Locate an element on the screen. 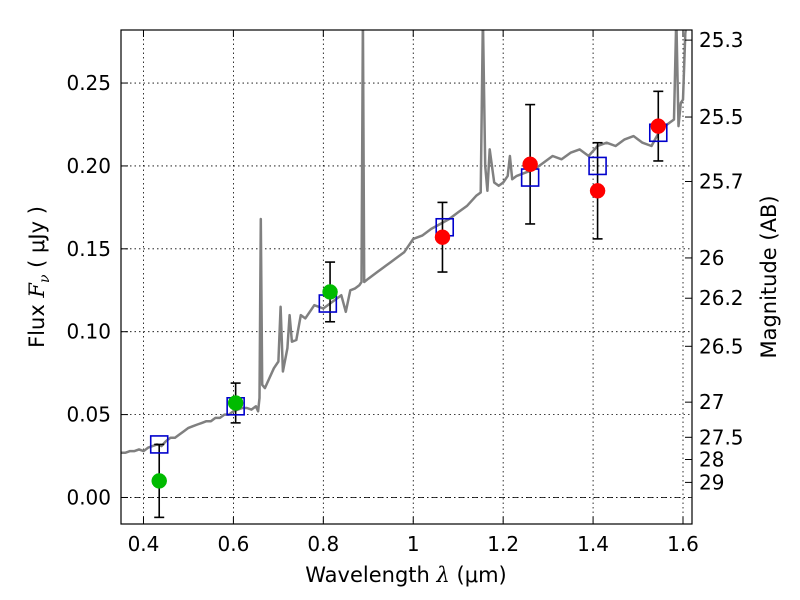  magnitude-tick-label: 25.7 is located at coordinates (721, 182).